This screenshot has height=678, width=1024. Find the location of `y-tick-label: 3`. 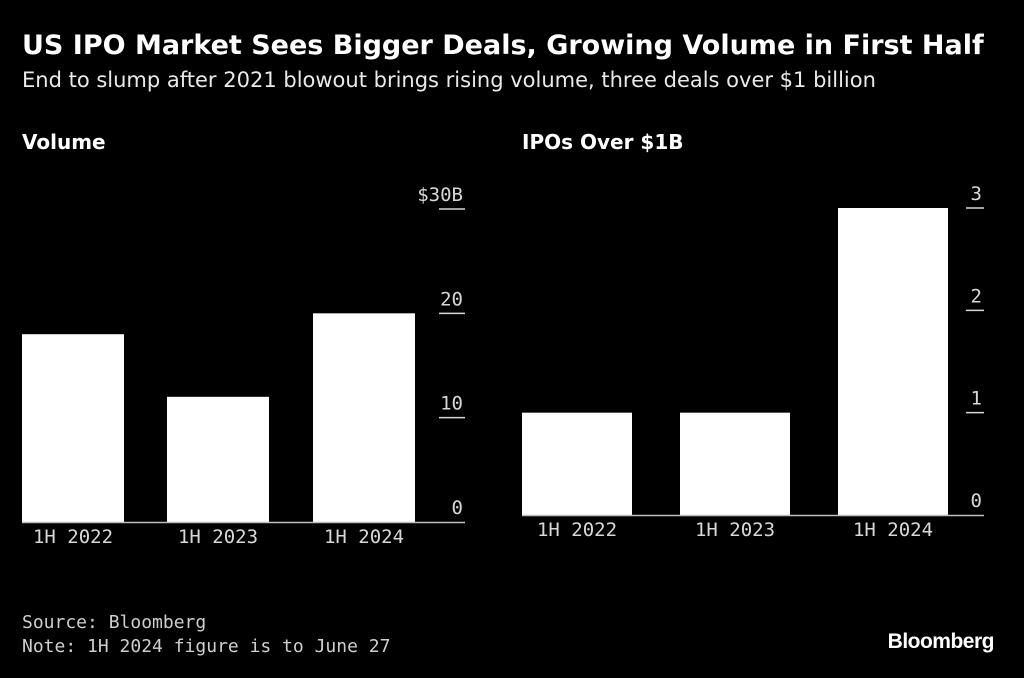

y-tick-label: 3 is located at coordinates (976, 194).